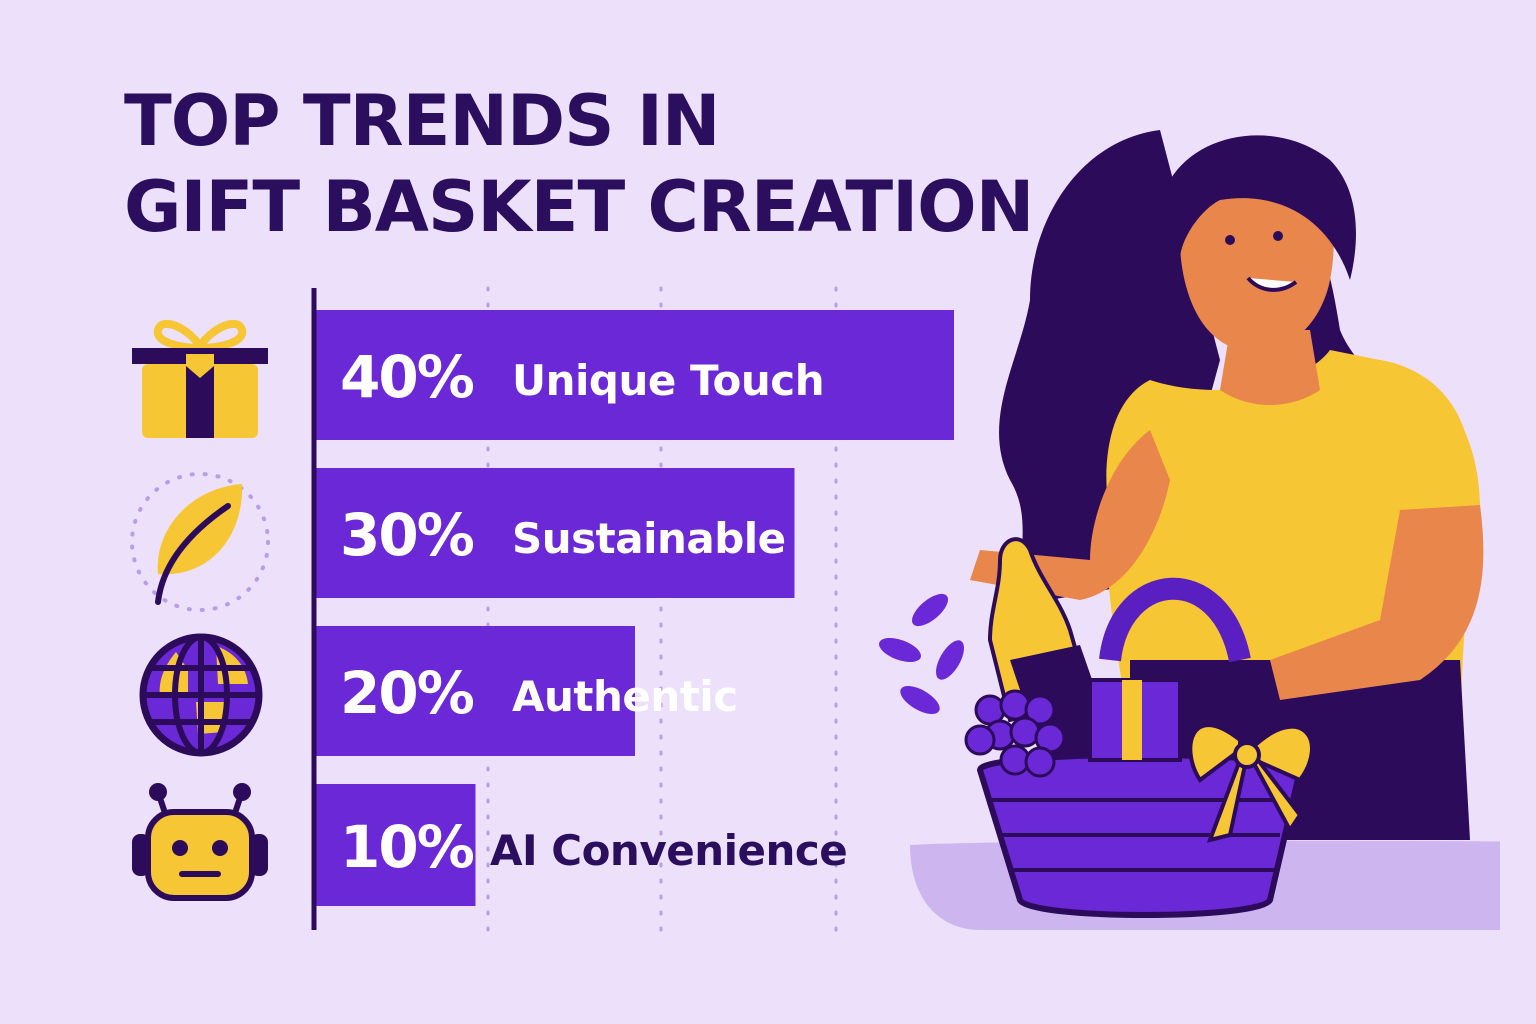 This screenshot has height=1024, width=1536. I want to click on category-label: AI Convenience, so click(668, 850).